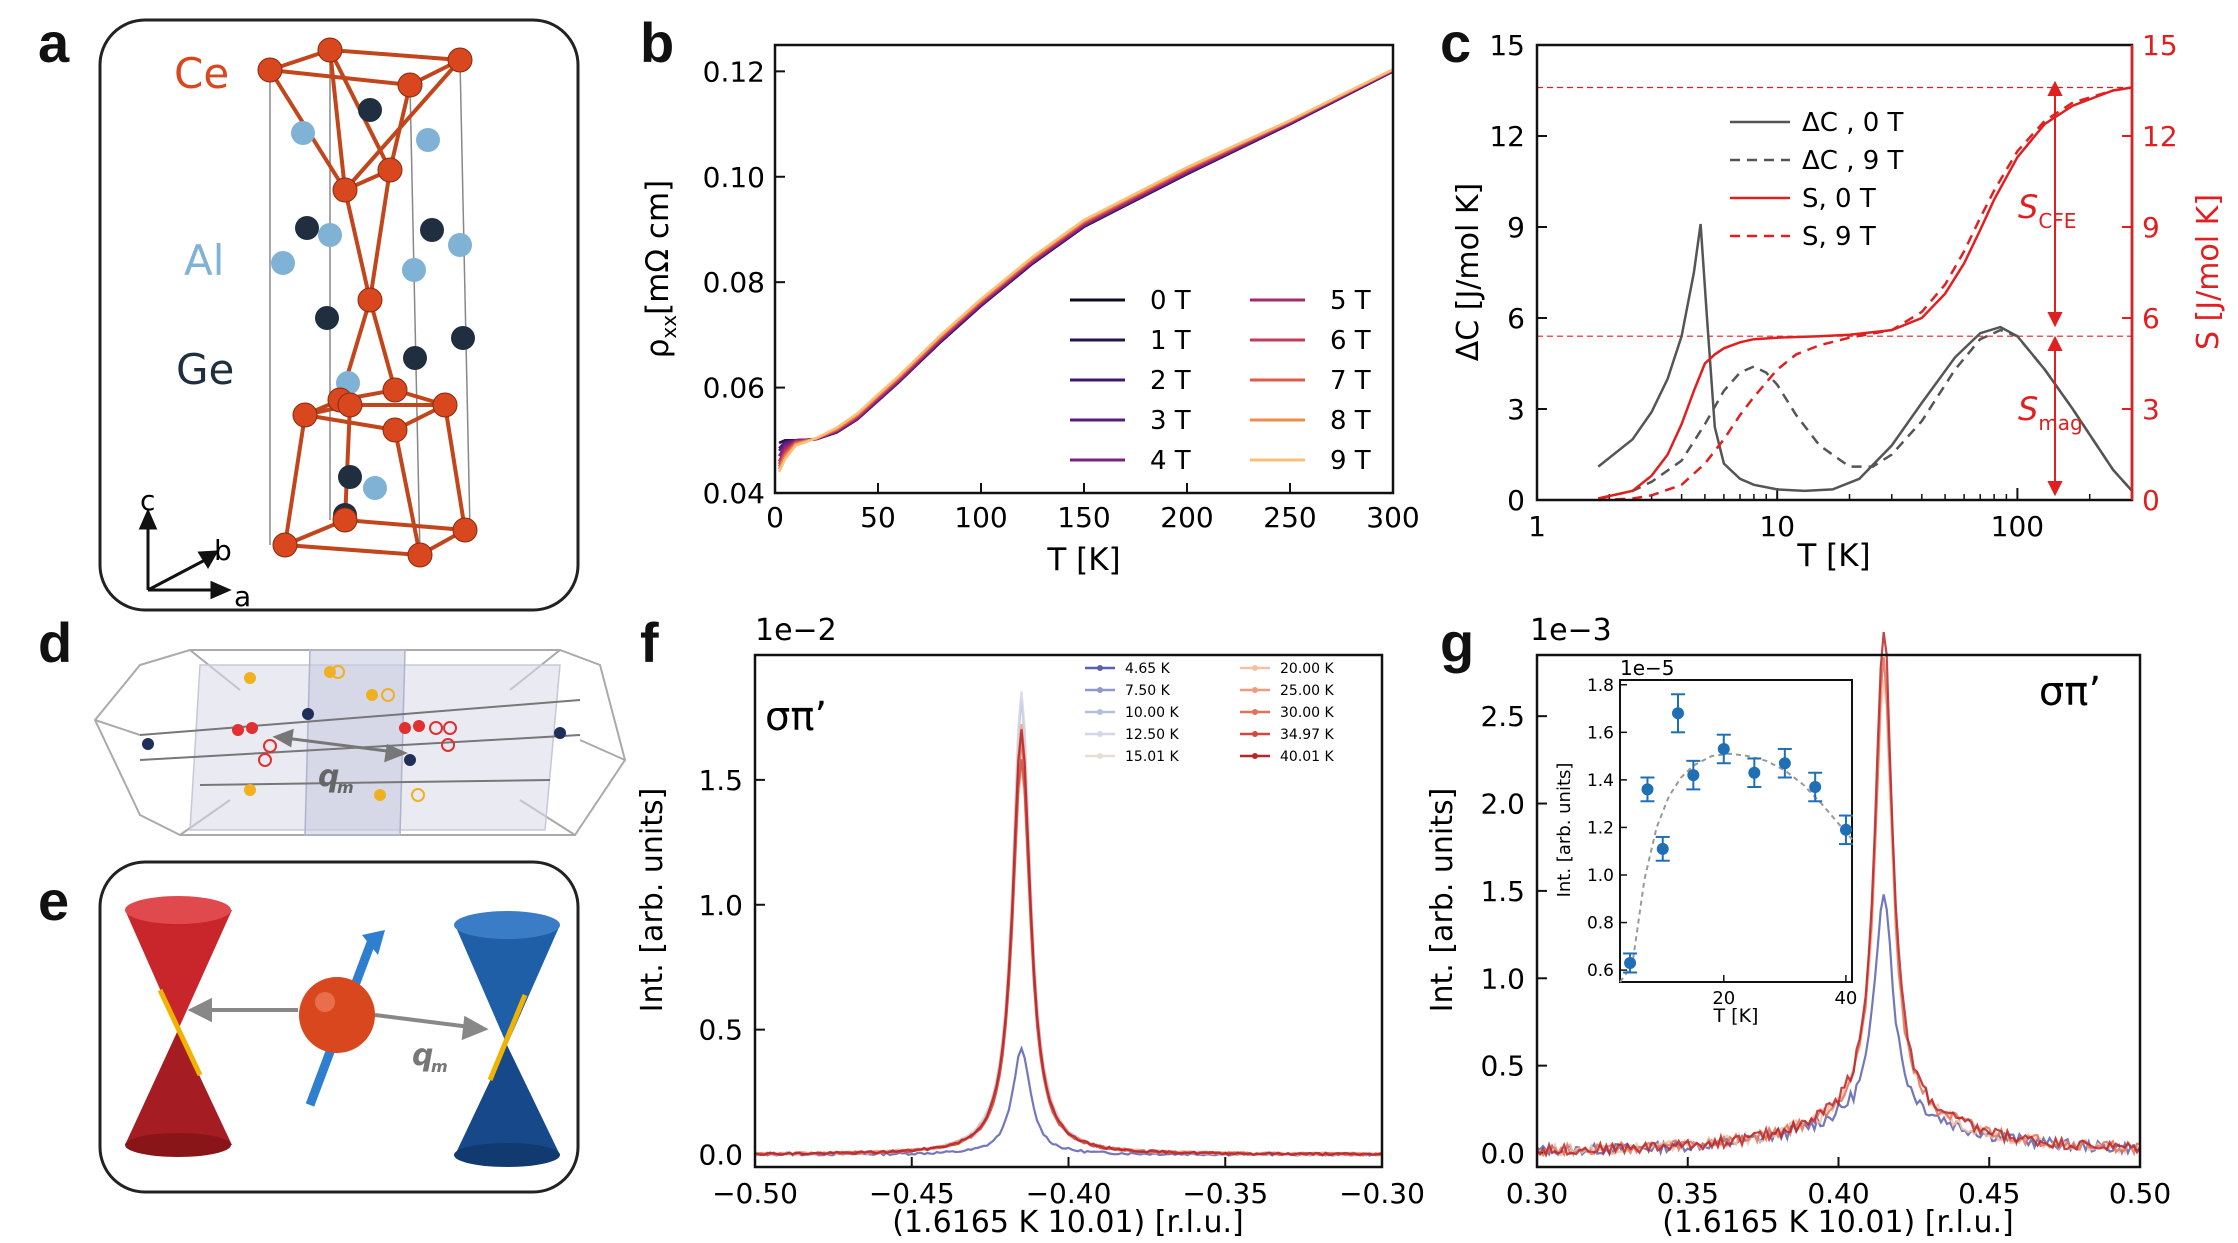 The width and height of the screenshot is (2238, 1243). I want to click on legend-label: 7.50 K, so click(1148, 691).